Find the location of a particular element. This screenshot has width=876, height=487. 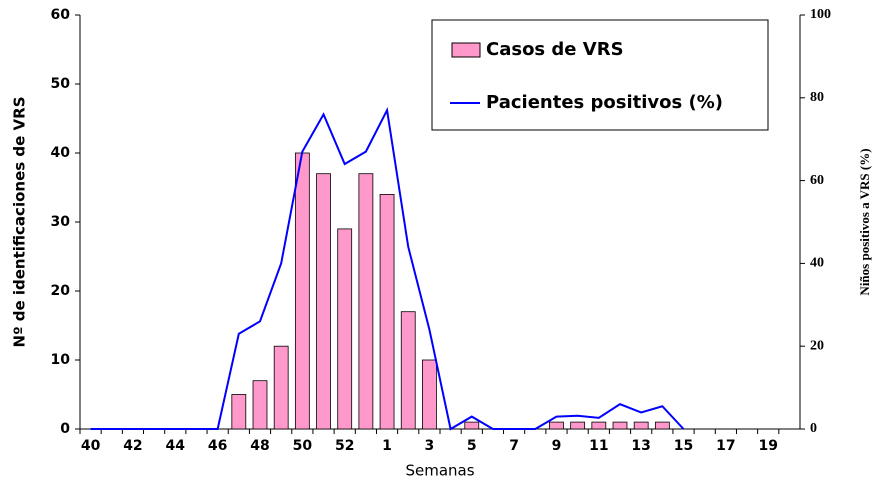

y-axis-label: Nº de identificaciones de VRS is located at coordinates (20, 222).